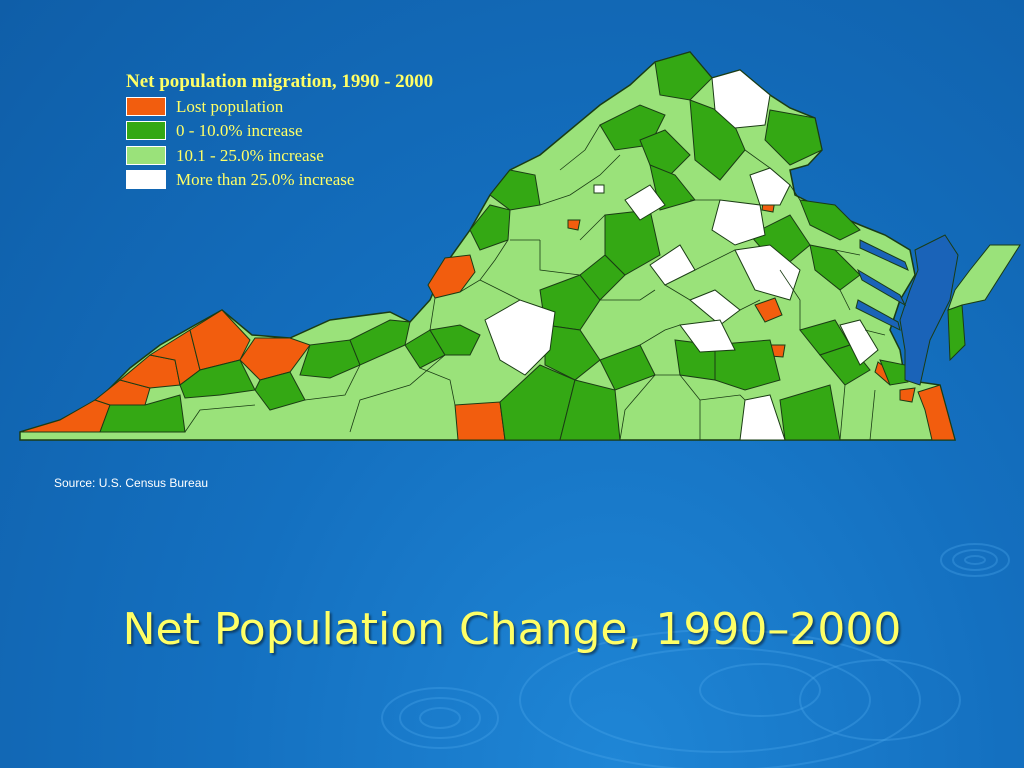 This screenshot has height=768, width=1024. What do you see at coordinates (830, 220) in the screenshot?
I see `county-darkgreen-king-george` at bounding box center [830, 220].